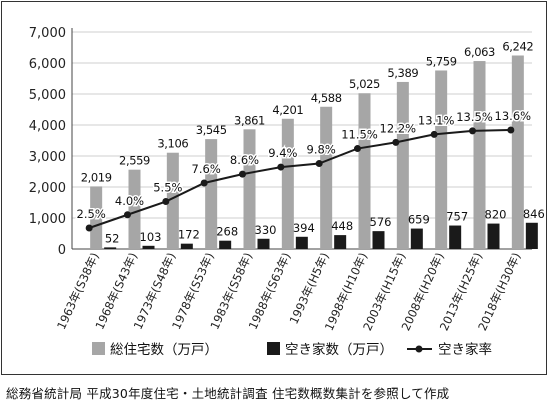 This screenshot has height=412, width=550. What do you see at coordinates (273, 348) in the screenshot?
I see `legend-swatch-vacant` at bounding box center [273, 348].